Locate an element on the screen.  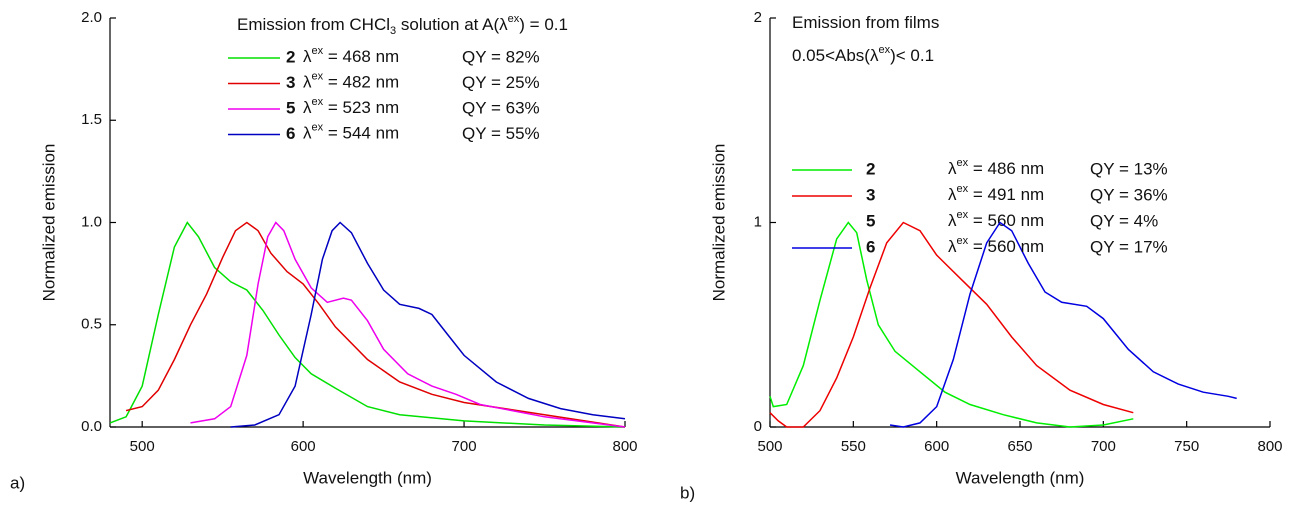
legend-excitation: λex = 482 nm is located at coordinates (351, 81).